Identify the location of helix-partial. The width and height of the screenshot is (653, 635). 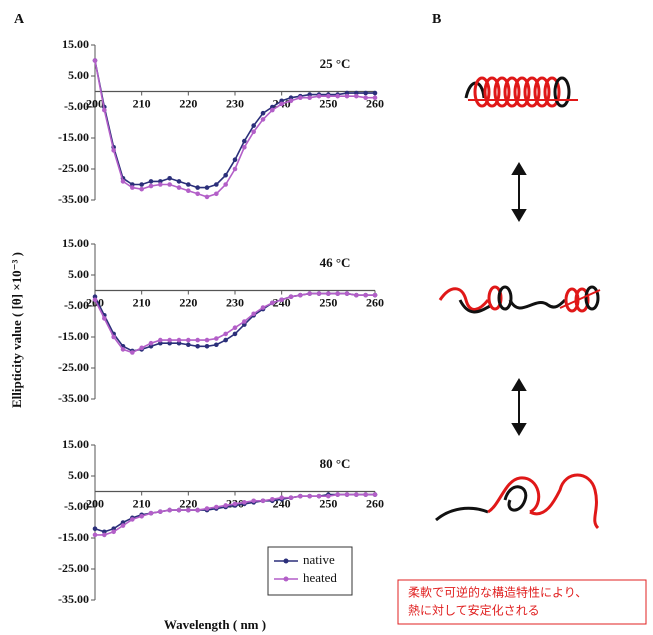
(519, 299).